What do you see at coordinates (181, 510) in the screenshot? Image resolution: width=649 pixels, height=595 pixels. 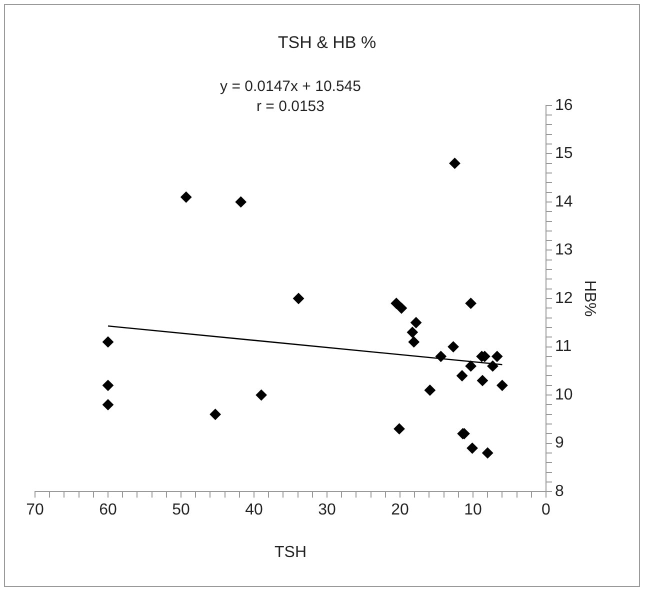 I see `x-tick-label: 50` at bounding box center [181, 510].